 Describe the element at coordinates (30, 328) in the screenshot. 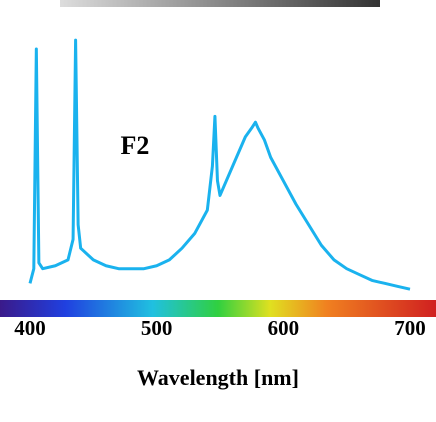

I see `x-tick-label: 400` at that location.